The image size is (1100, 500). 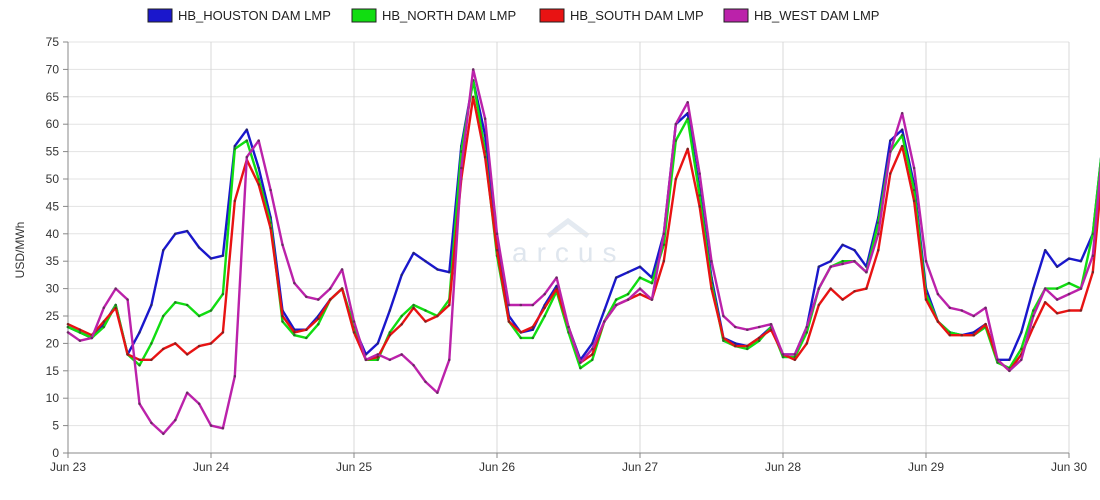 I want to click on legend-item: HB_NORTH DAM LMP, so click(x=433, y=15).